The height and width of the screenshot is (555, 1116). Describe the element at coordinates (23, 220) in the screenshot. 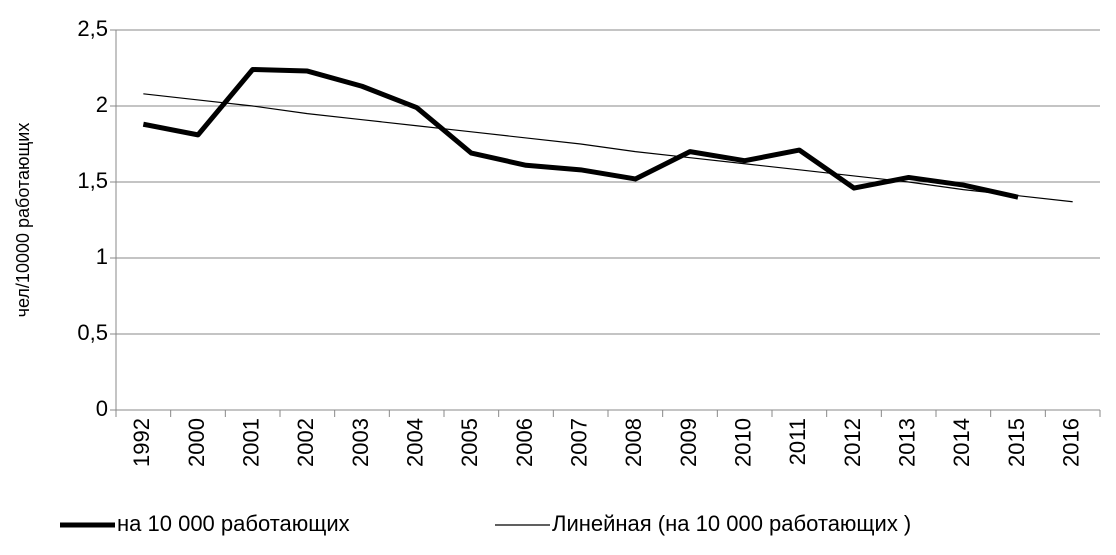

I see `y-axis-label: чел/10000 работающих` at that location.